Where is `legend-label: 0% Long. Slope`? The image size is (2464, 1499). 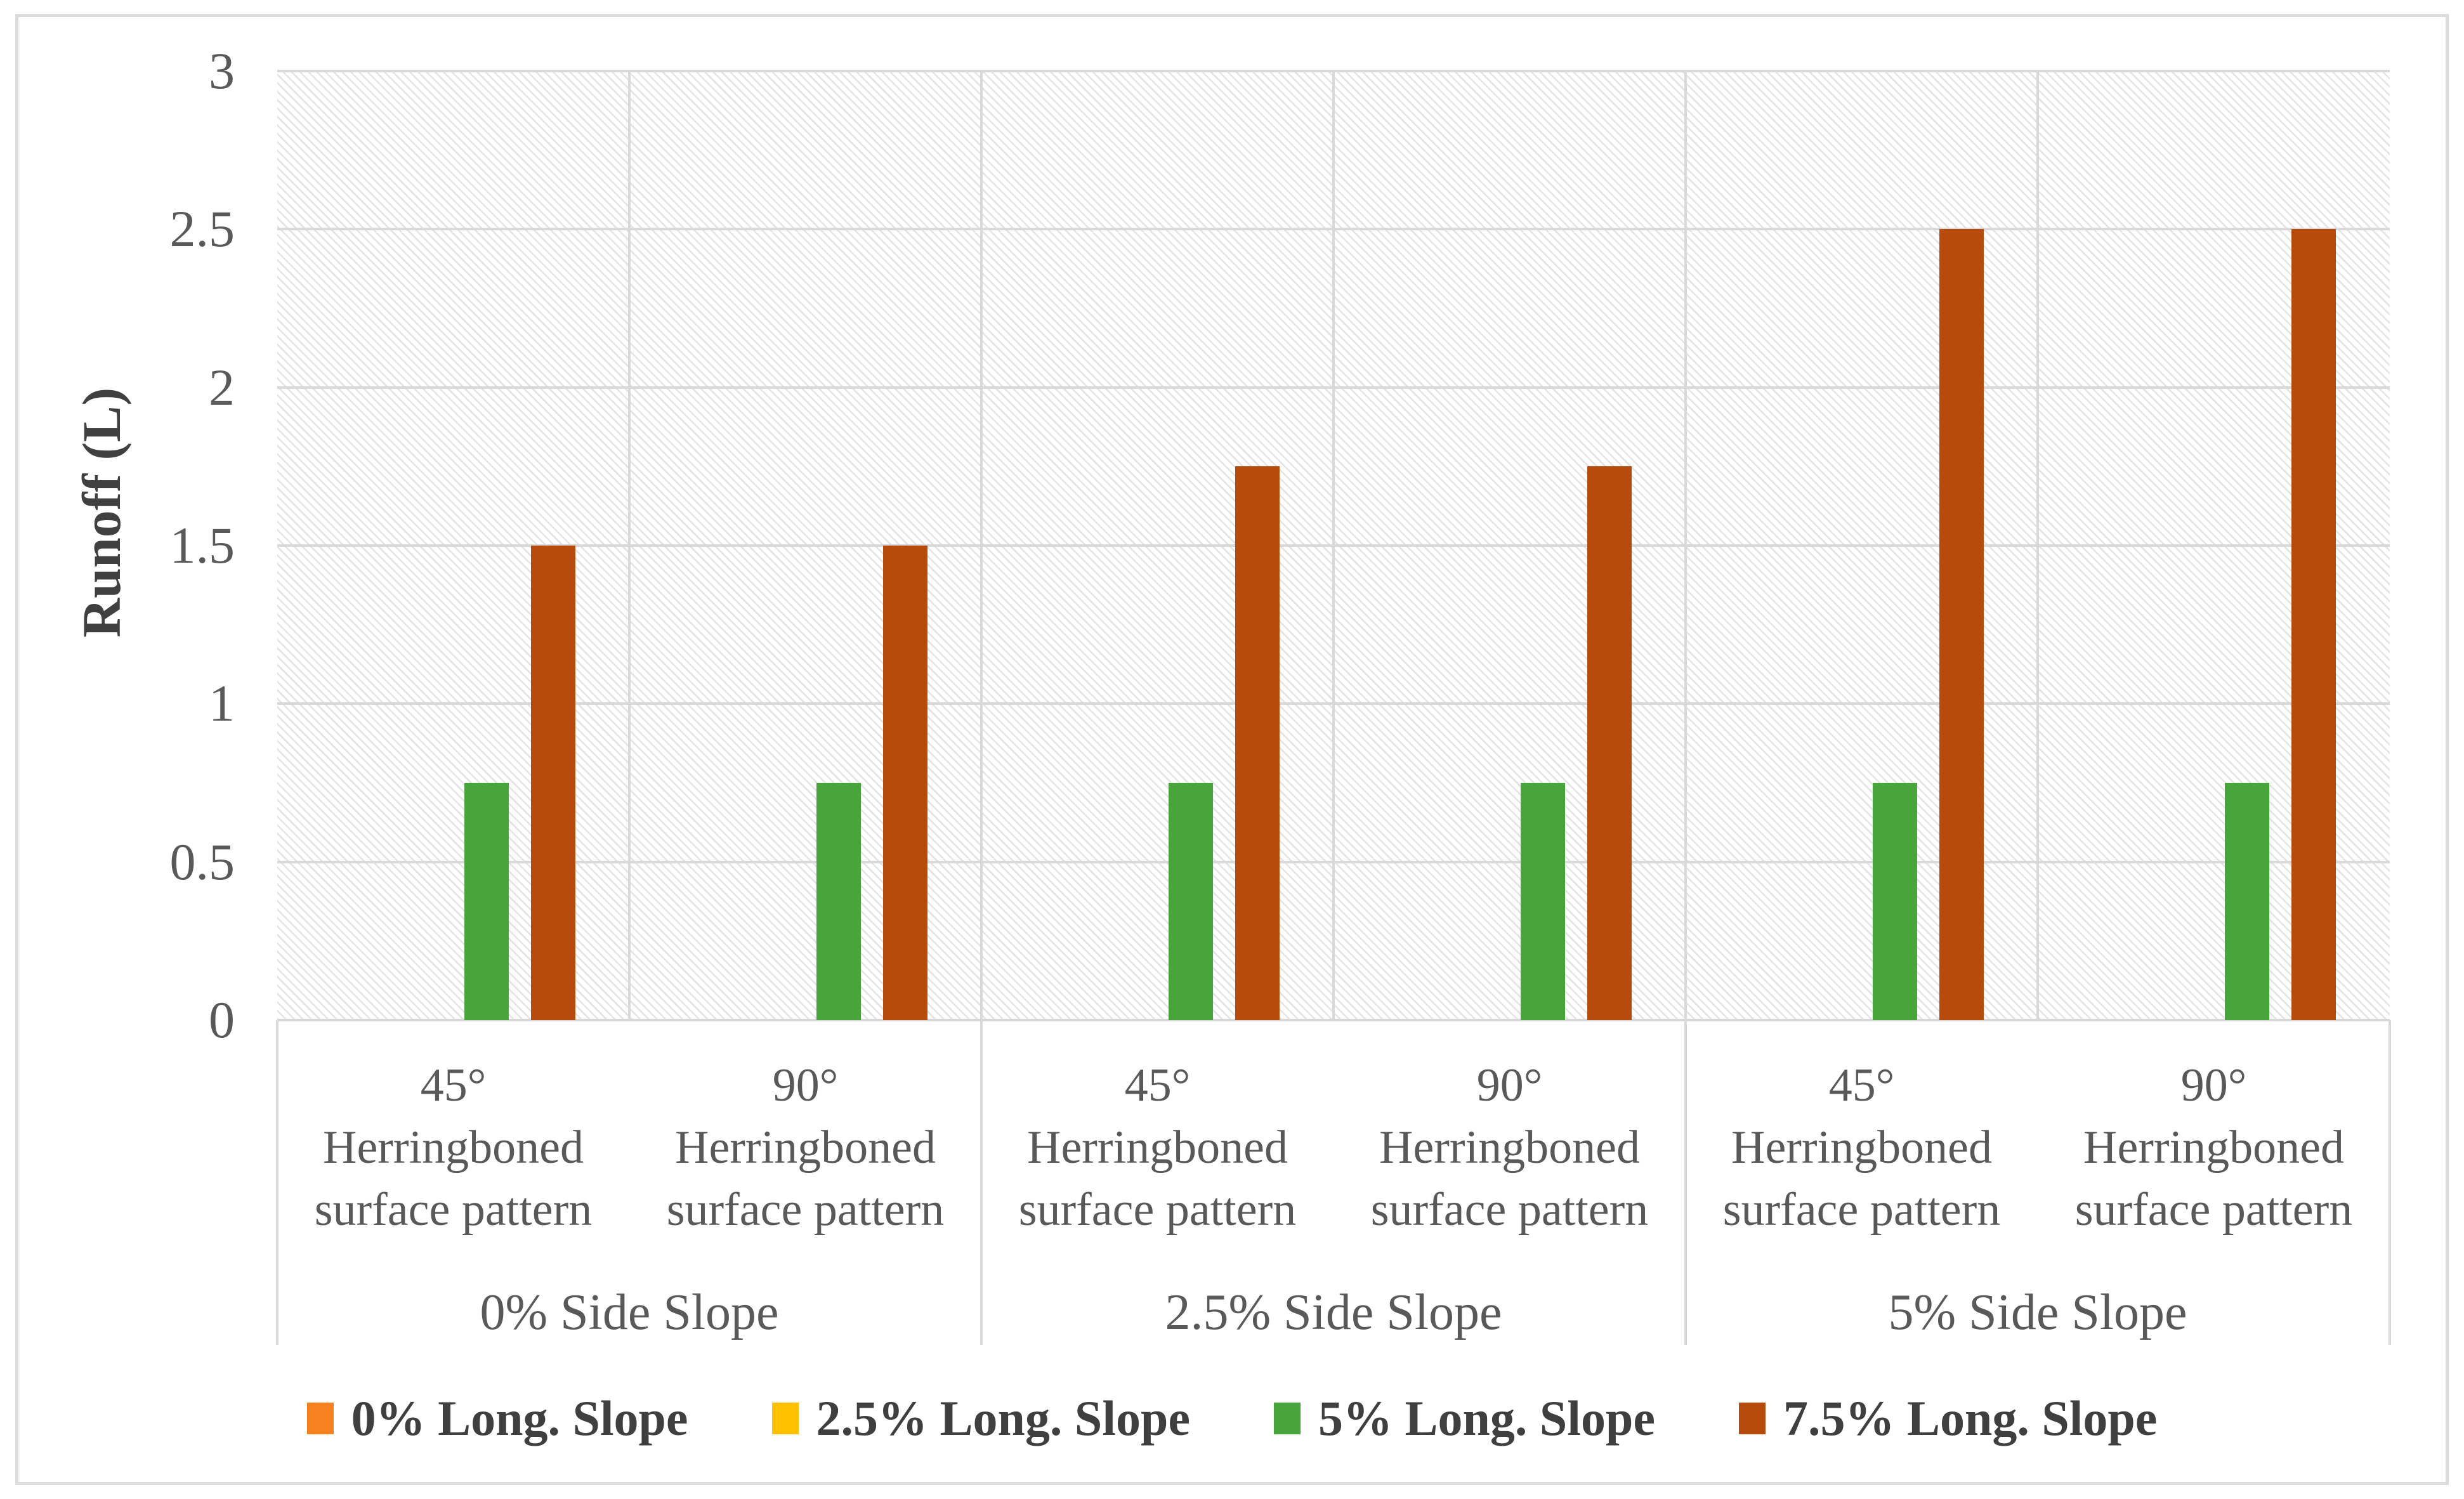
legend-label: 0% Long. Slope is located at coordinates (519, 1418).